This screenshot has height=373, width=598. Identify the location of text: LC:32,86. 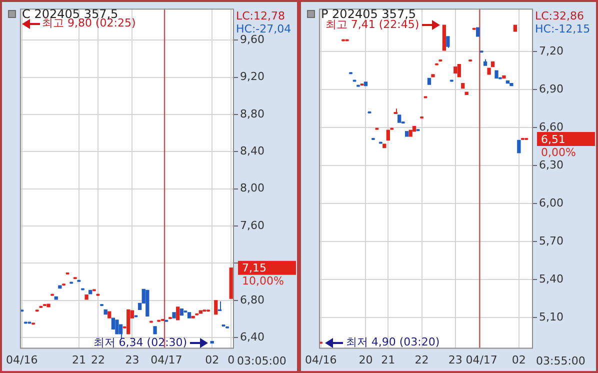
(559, 15).